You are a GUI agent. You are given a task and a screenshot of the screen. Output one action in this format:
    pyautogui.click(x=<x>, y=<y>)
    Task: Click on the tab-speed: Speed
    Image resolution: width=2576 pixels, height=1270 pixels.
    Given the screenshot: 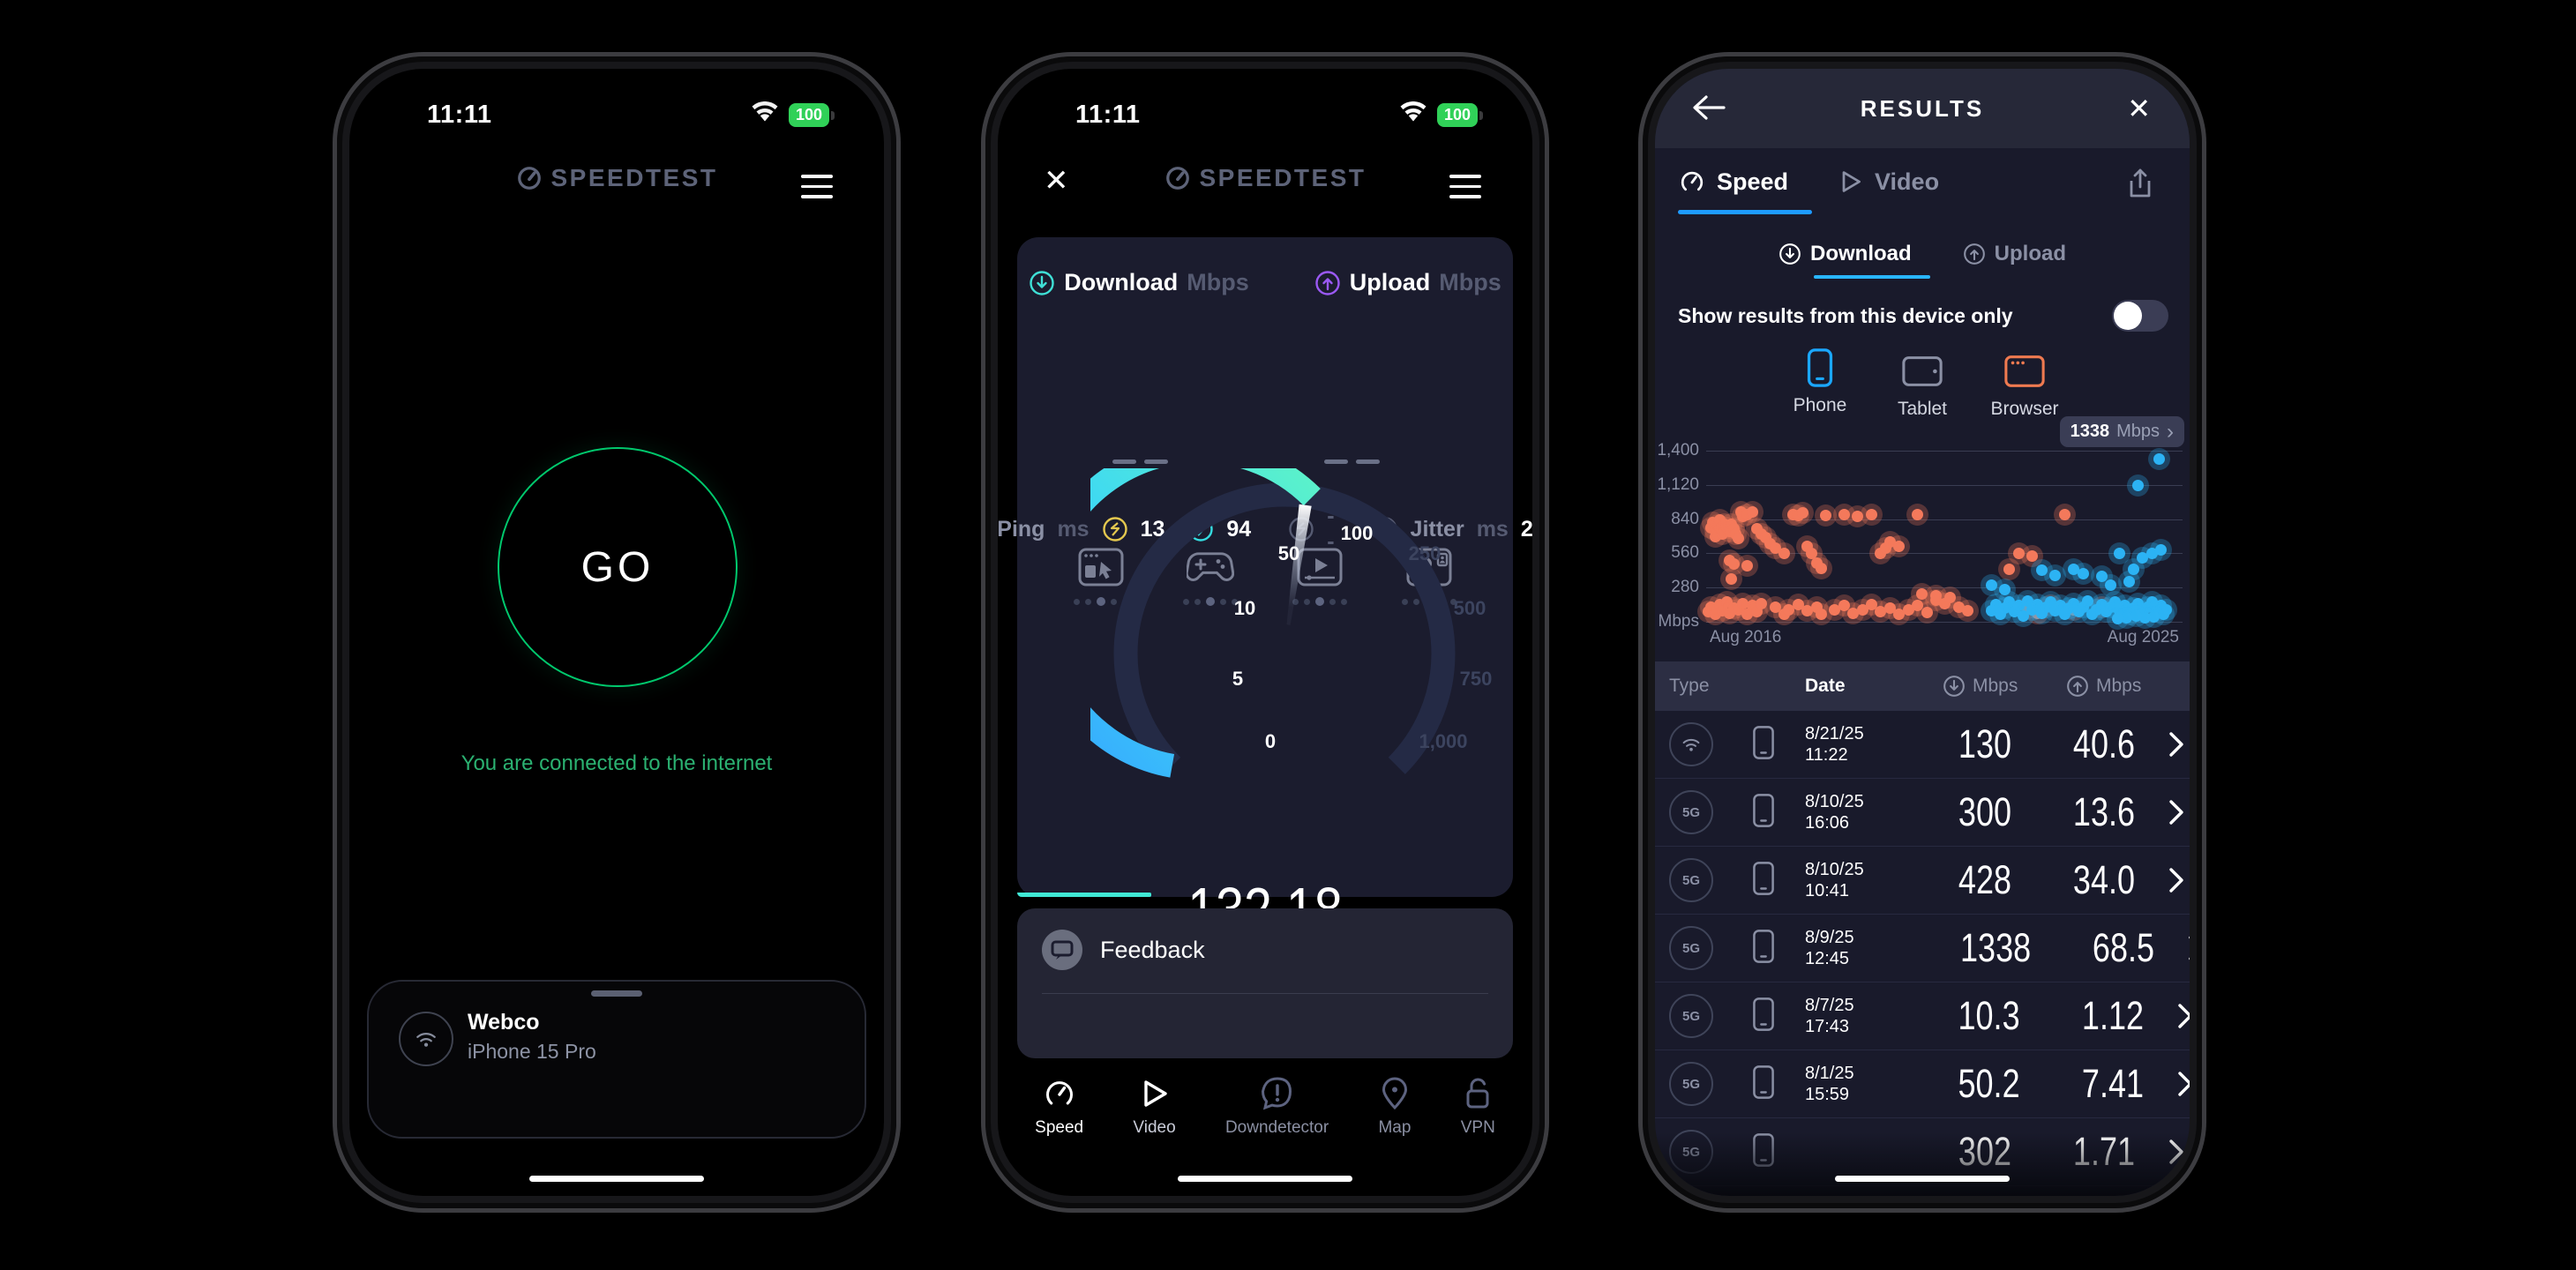 What is the action you would take?
    pyautogui.click(x=1733, y=182)
    